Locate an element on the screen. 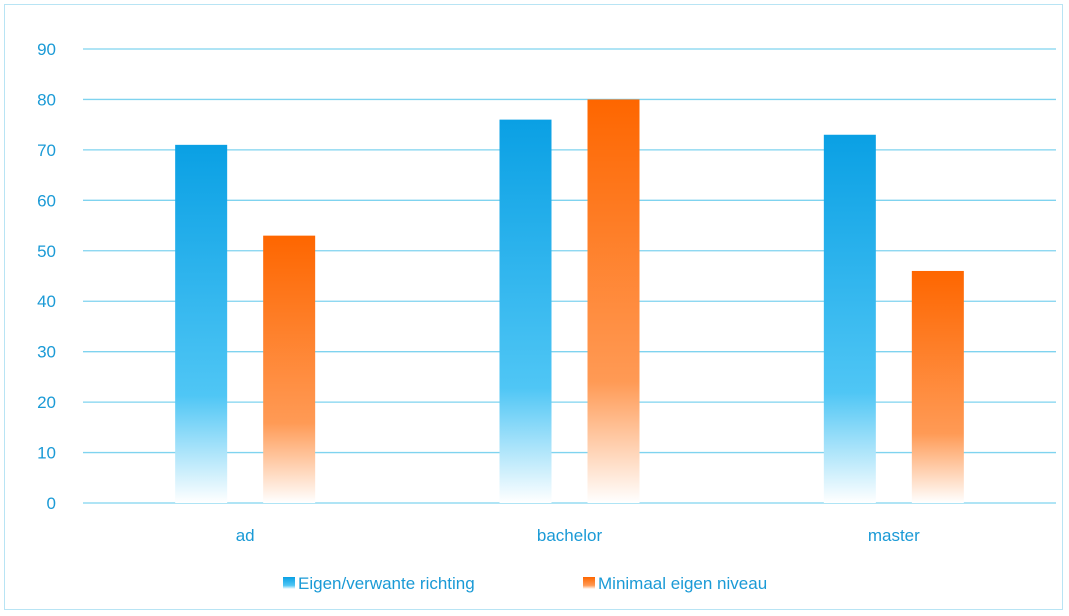 The image size is (1069, 616). y-tick-label: 10 is located at coordinates (46, 453).